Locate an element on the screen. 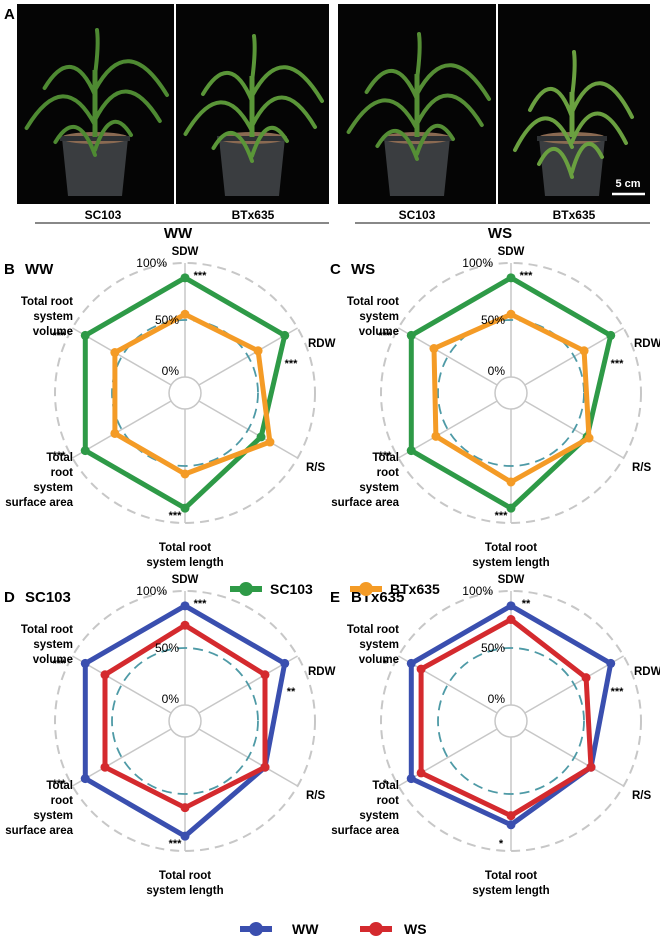 The image size is (660, 942). group-label-ws: WS is located at coordinates (500, 233).